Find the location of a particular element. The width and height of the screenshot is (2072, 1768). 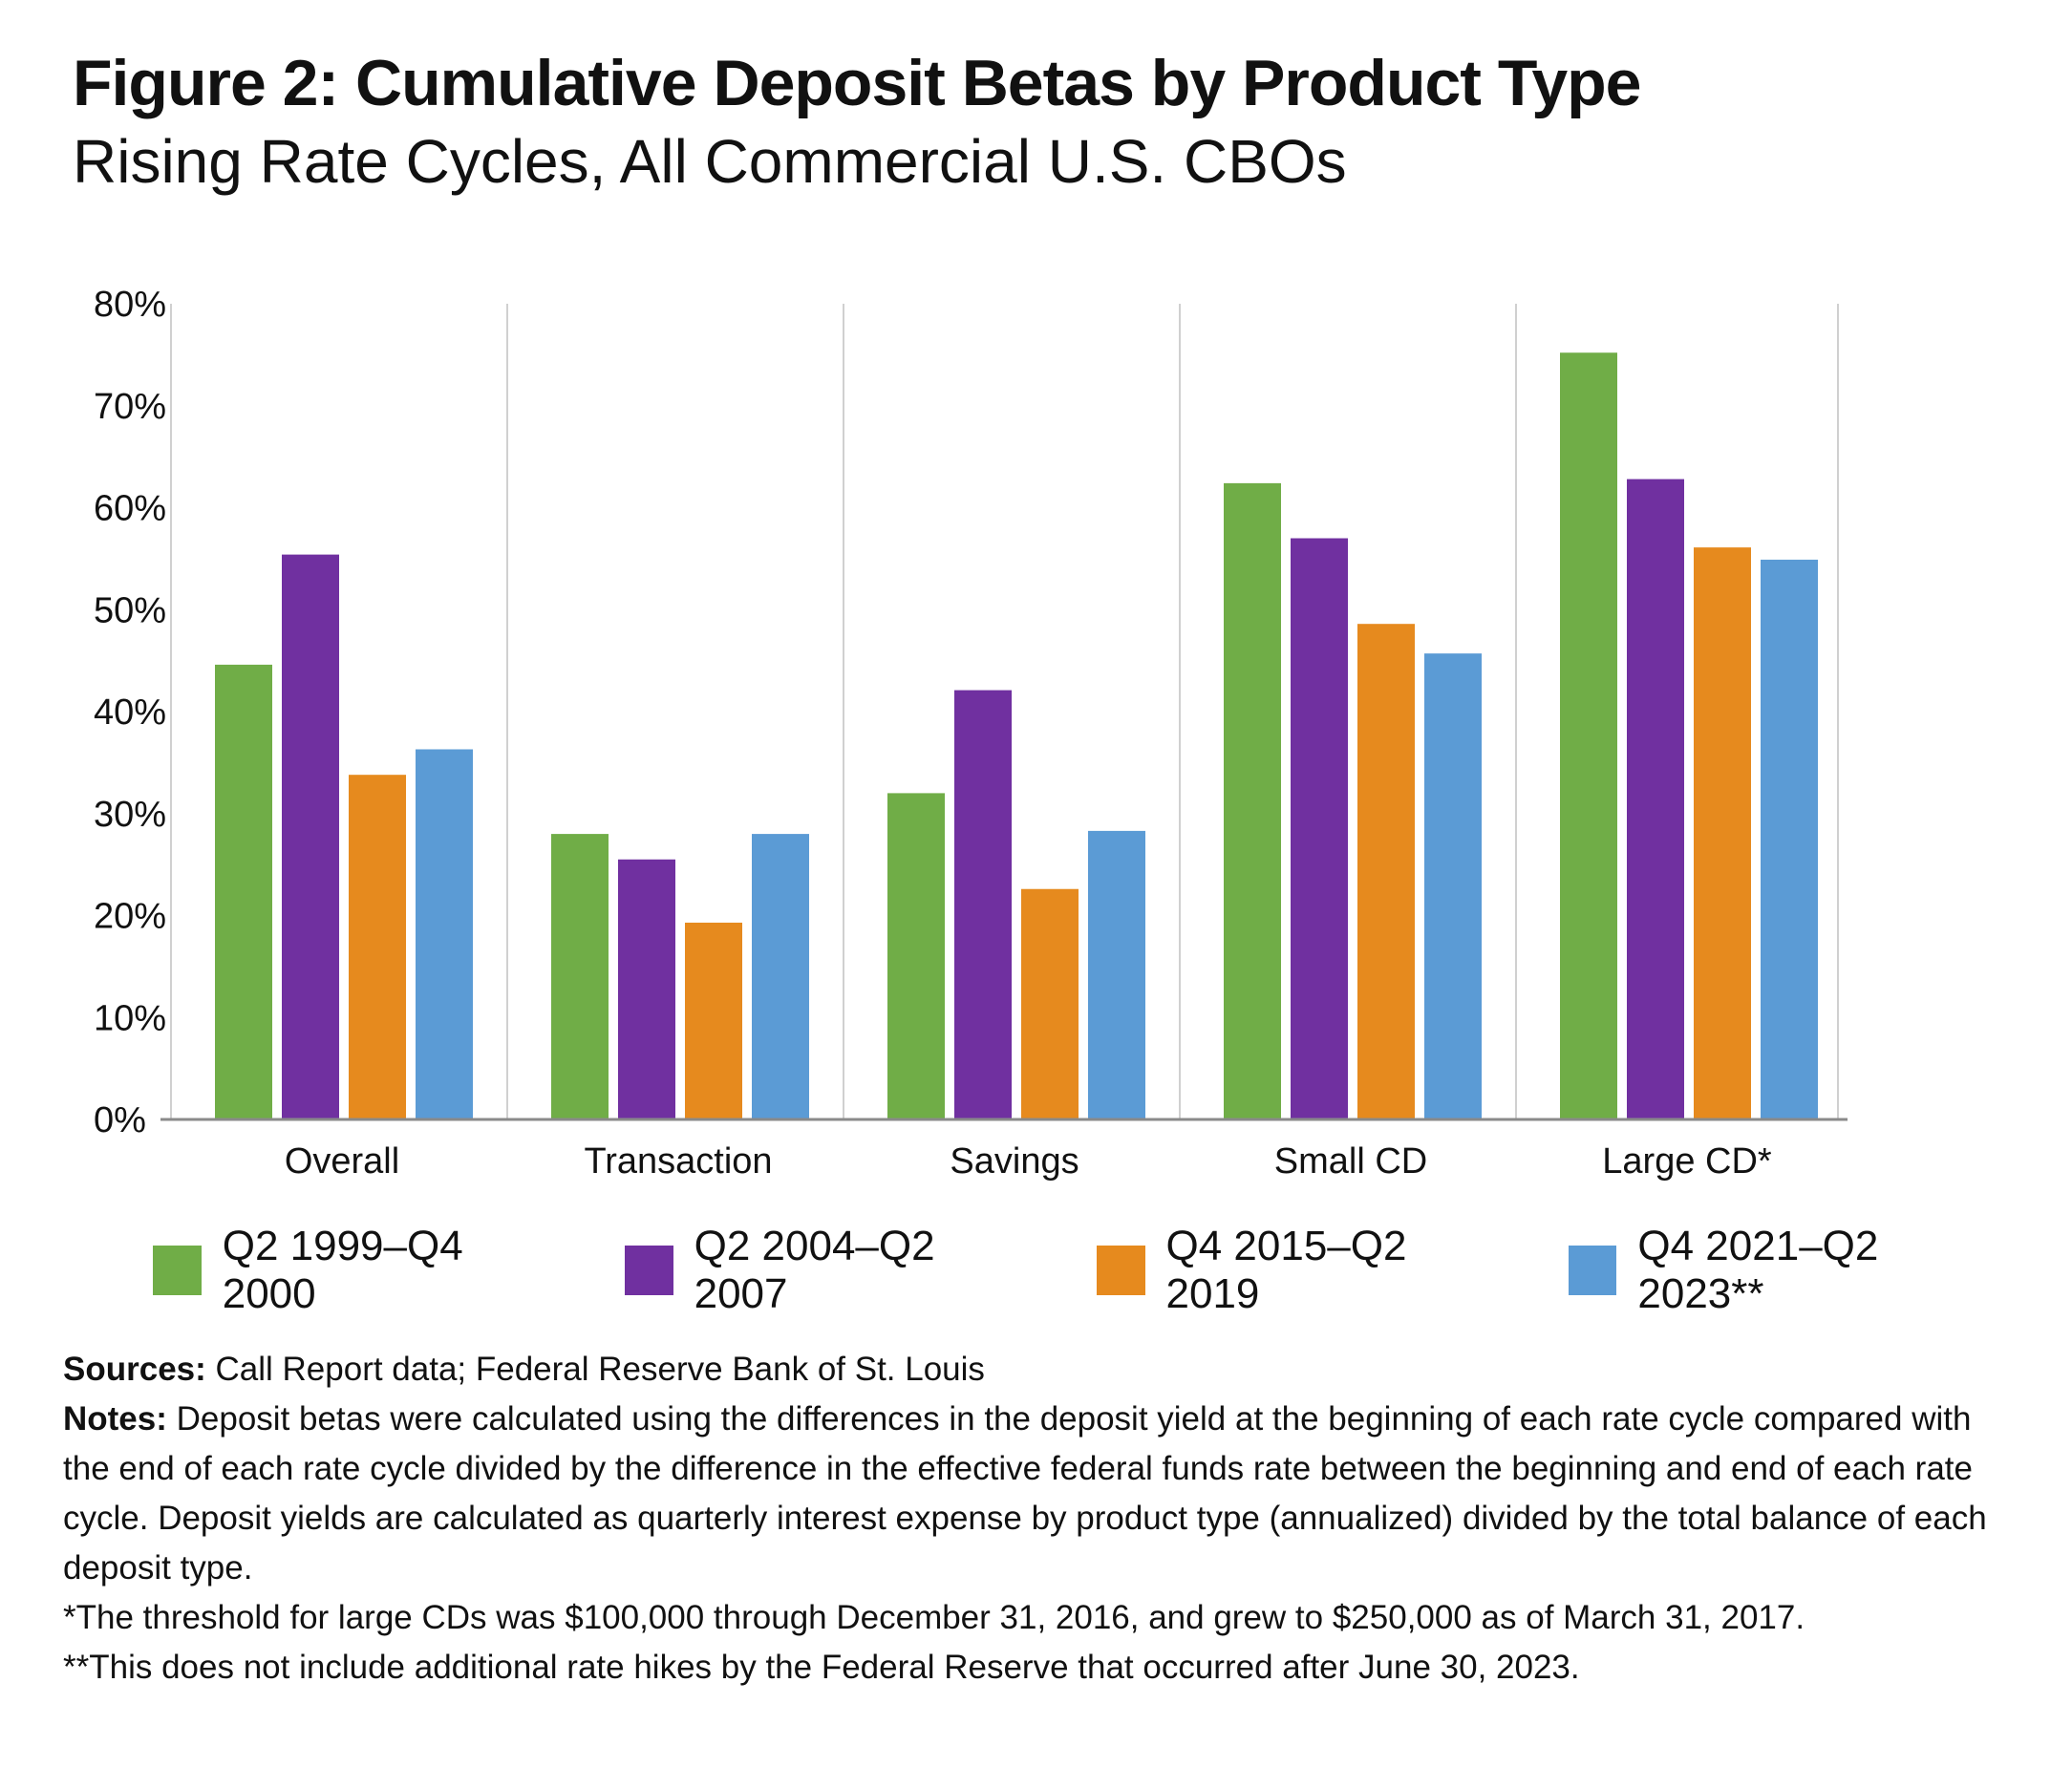

legend-item: Q2 2004–Q2 2007 is located at coordinates (828, 1271).